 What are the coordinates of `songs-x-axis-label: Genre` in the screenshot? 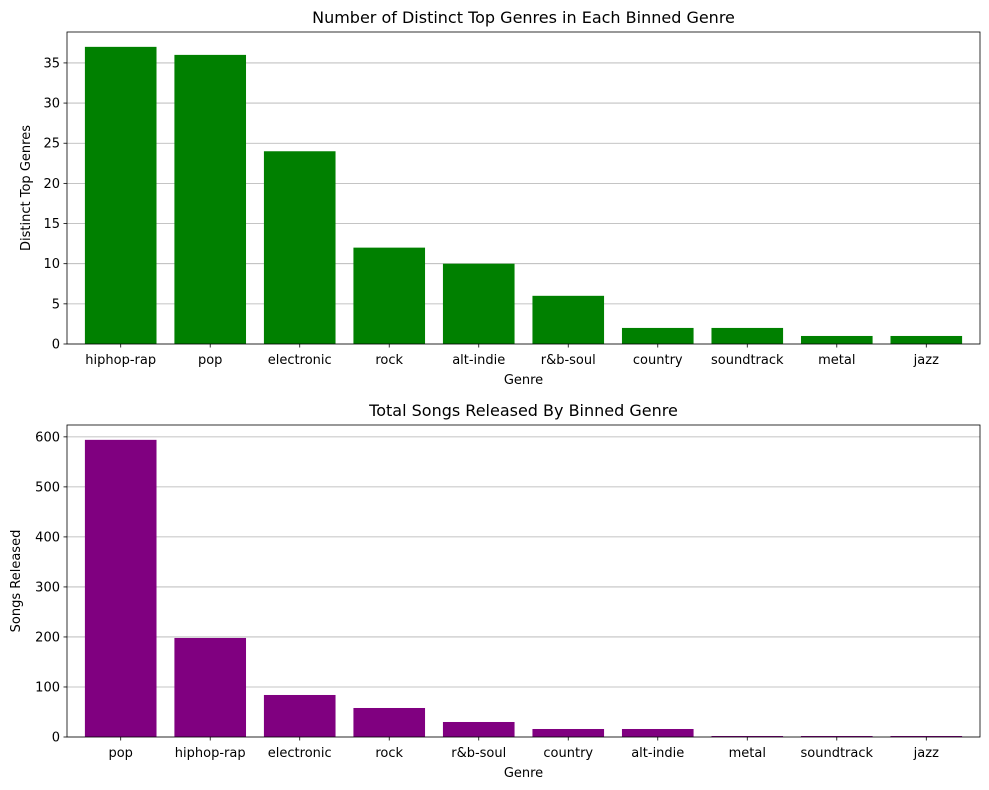 It's located at (523, 773).